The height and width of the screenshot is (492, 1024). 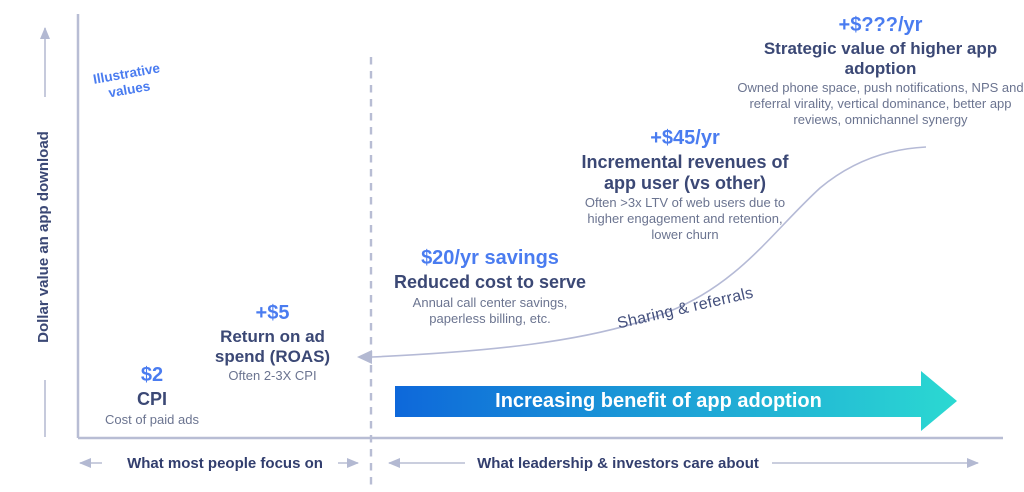 I want to click on bottom-left-span-label: What most people focus on, so click(x=225, y=463).